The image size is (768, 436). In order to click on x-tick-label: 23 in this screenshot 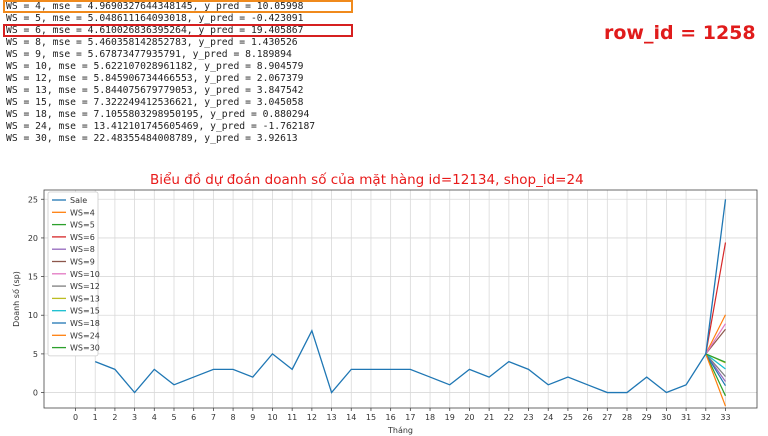, I will do `click(528, 417)`.